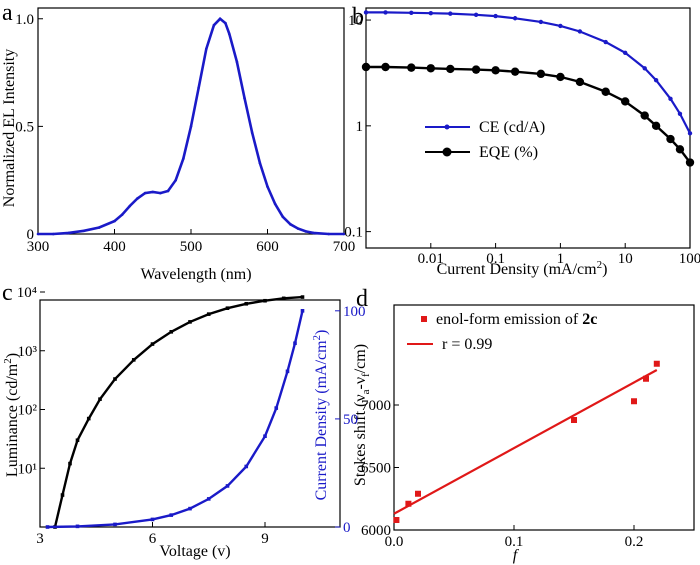 The image size is (700, 565). I want to click on a-x-tick-label-1: 400, so click(114, 247).